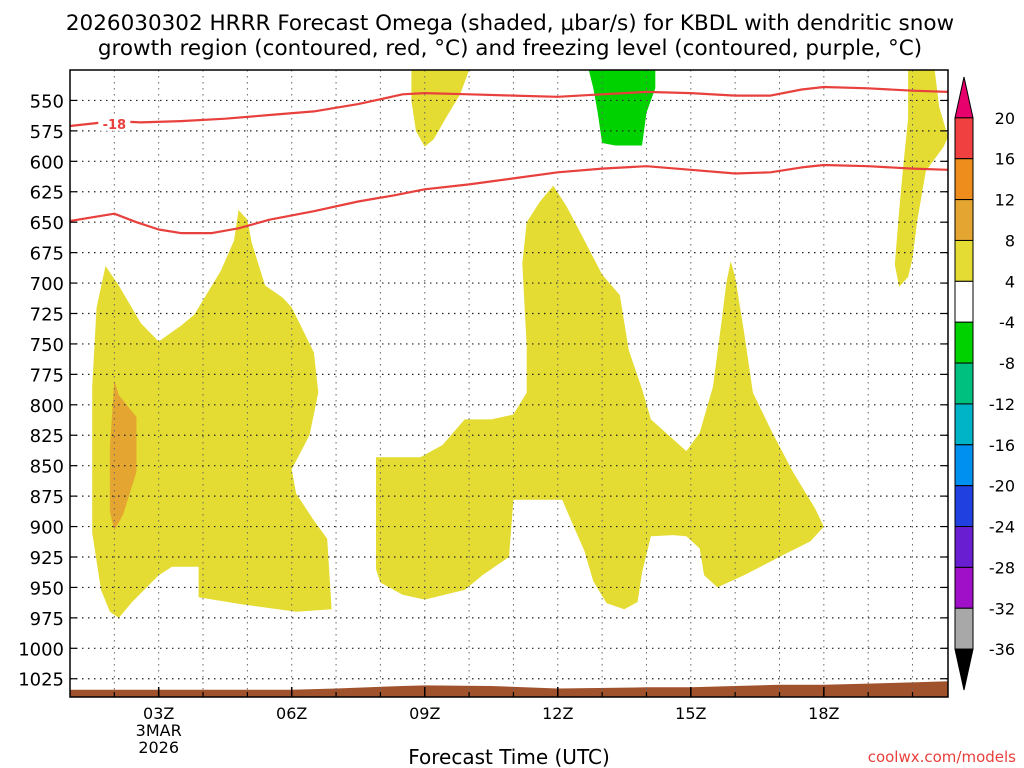  What do you see at coordinates (1002, 567) in the screenshot?
I see `colorbar-label: -28` at bounding box center [1002, 567].